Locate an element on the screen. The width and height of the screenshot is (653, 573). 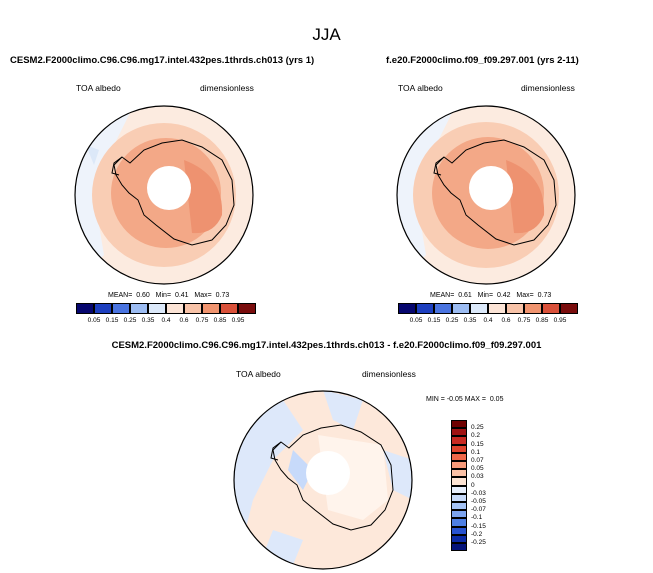
panel2-coastline is located at coordinates (496, 192).